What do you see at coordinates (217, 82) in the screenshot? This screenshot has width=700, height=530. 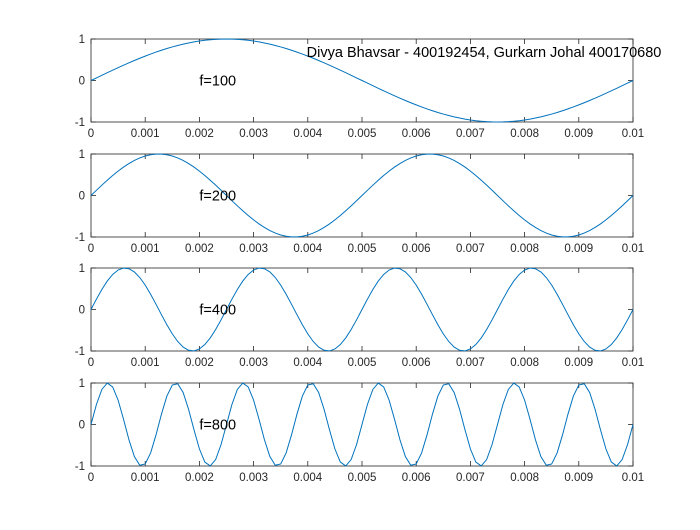 I see `frequency-annotation: f=100` at bounding box center [217, 82].